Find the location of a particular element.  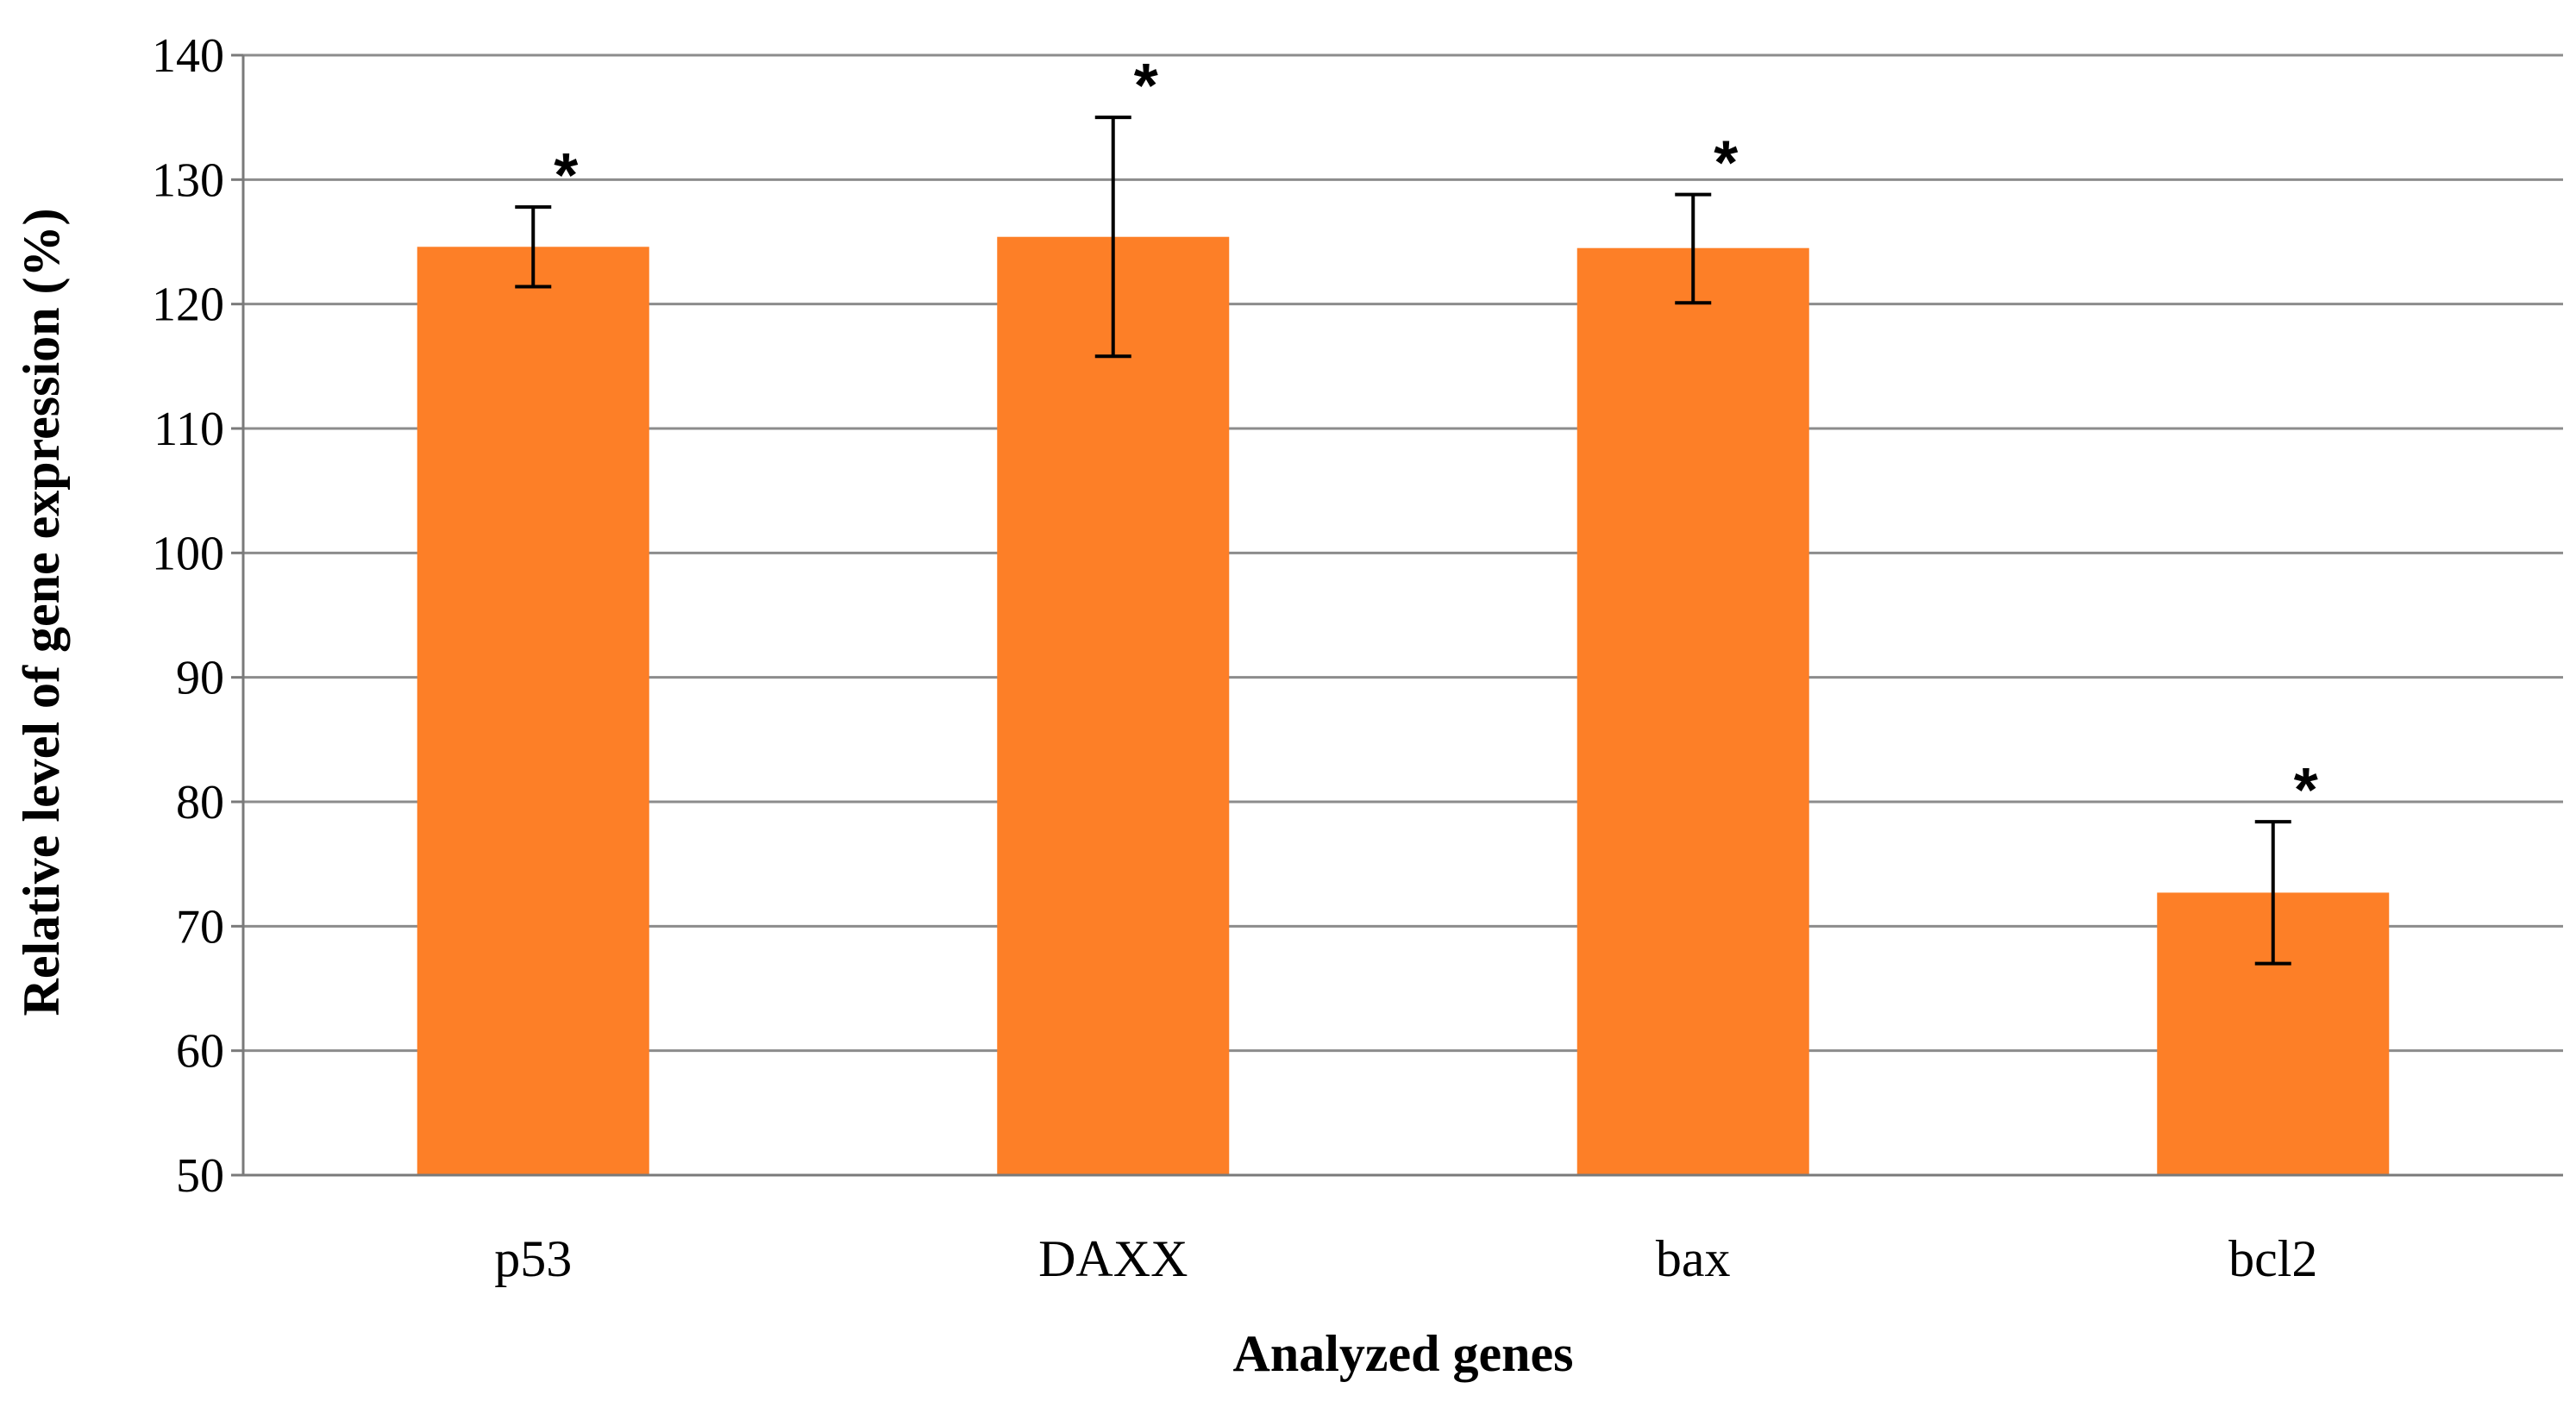

significance-marker-bcl2: * is located at coordinates (2306, 790).